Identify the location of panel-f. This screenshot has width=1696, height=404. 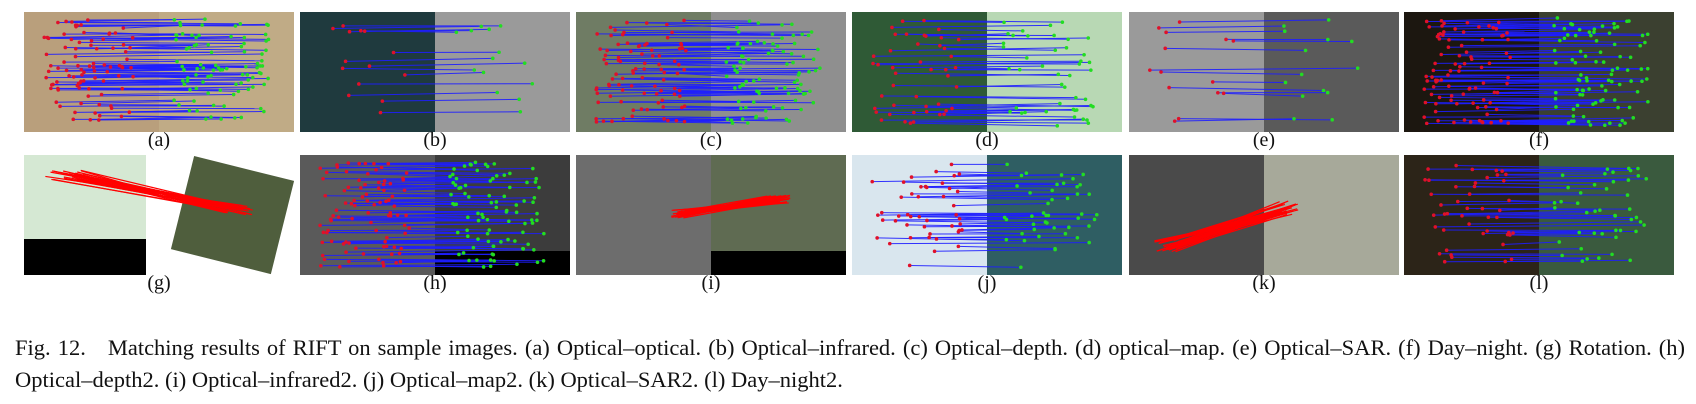
(1539, 72).